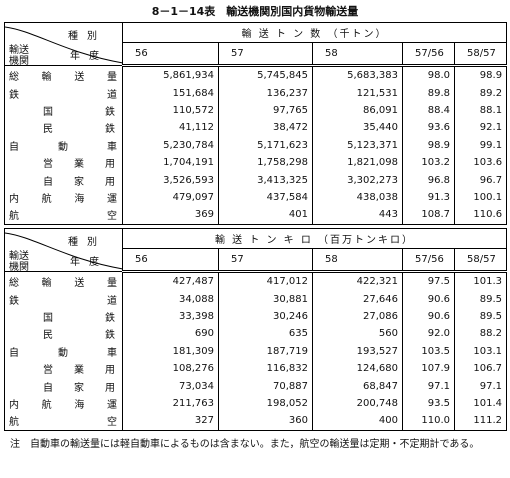 This screenshot has height=478, width=510. Describe the element at coordinates (63, 316) in the screenshot. I see `row-label: 国鉄` at that location.